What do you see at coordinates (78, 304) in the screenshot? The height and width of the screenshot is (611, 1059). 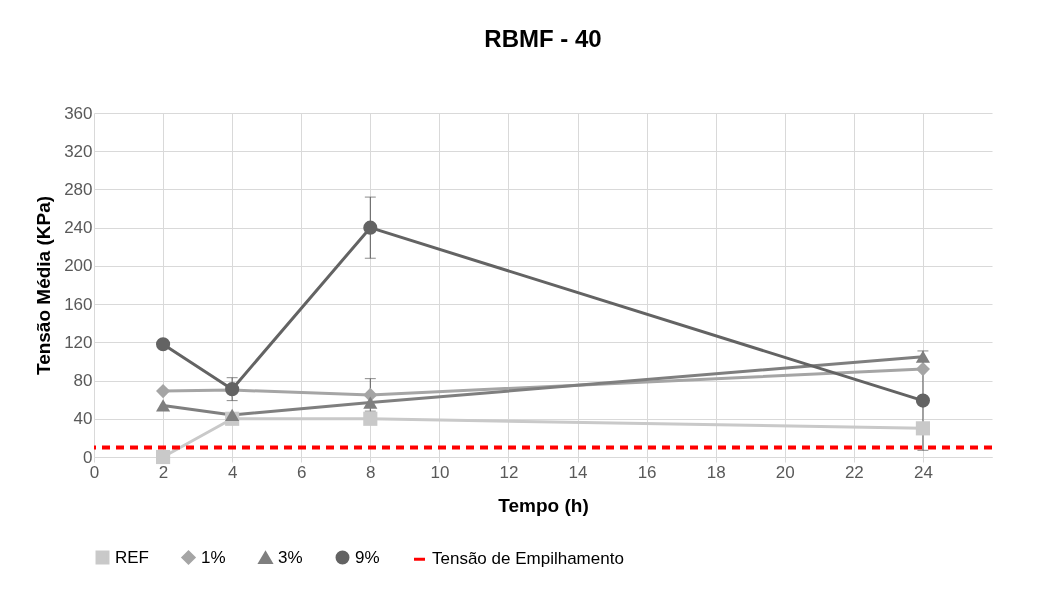 I see `y-tick-label: 160` at bounding box center [78, 304].